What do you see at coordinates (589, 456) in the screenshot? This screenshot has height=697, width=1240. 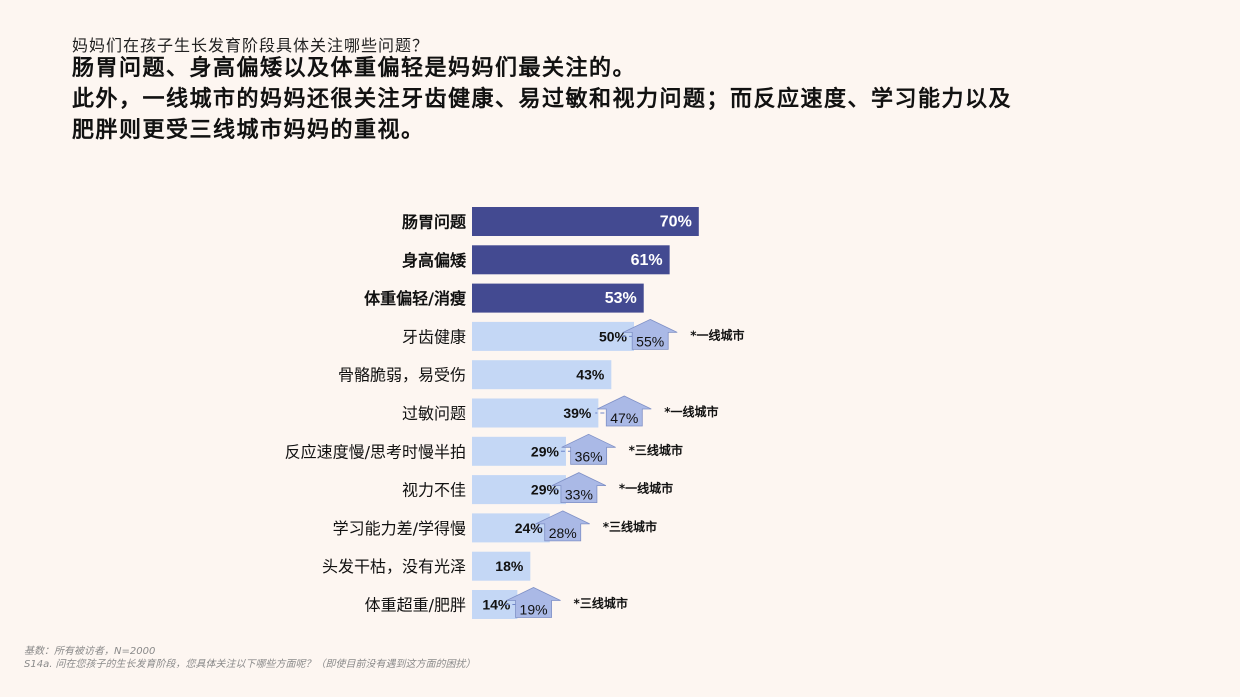 I see `annotation-value: 36%` at bounding box center [589, 456].